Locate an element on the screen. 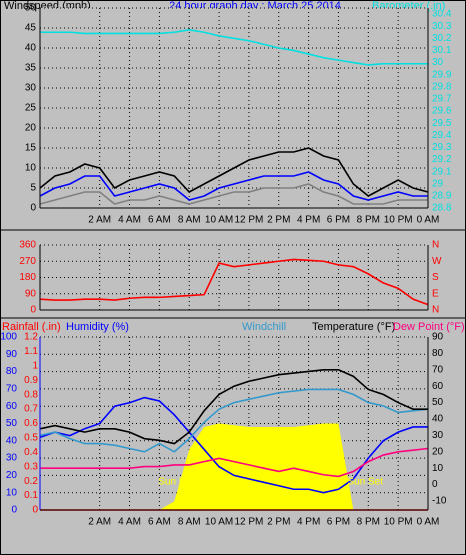  y2-tick-label: 30.1 is located at coordinates (442, 50).